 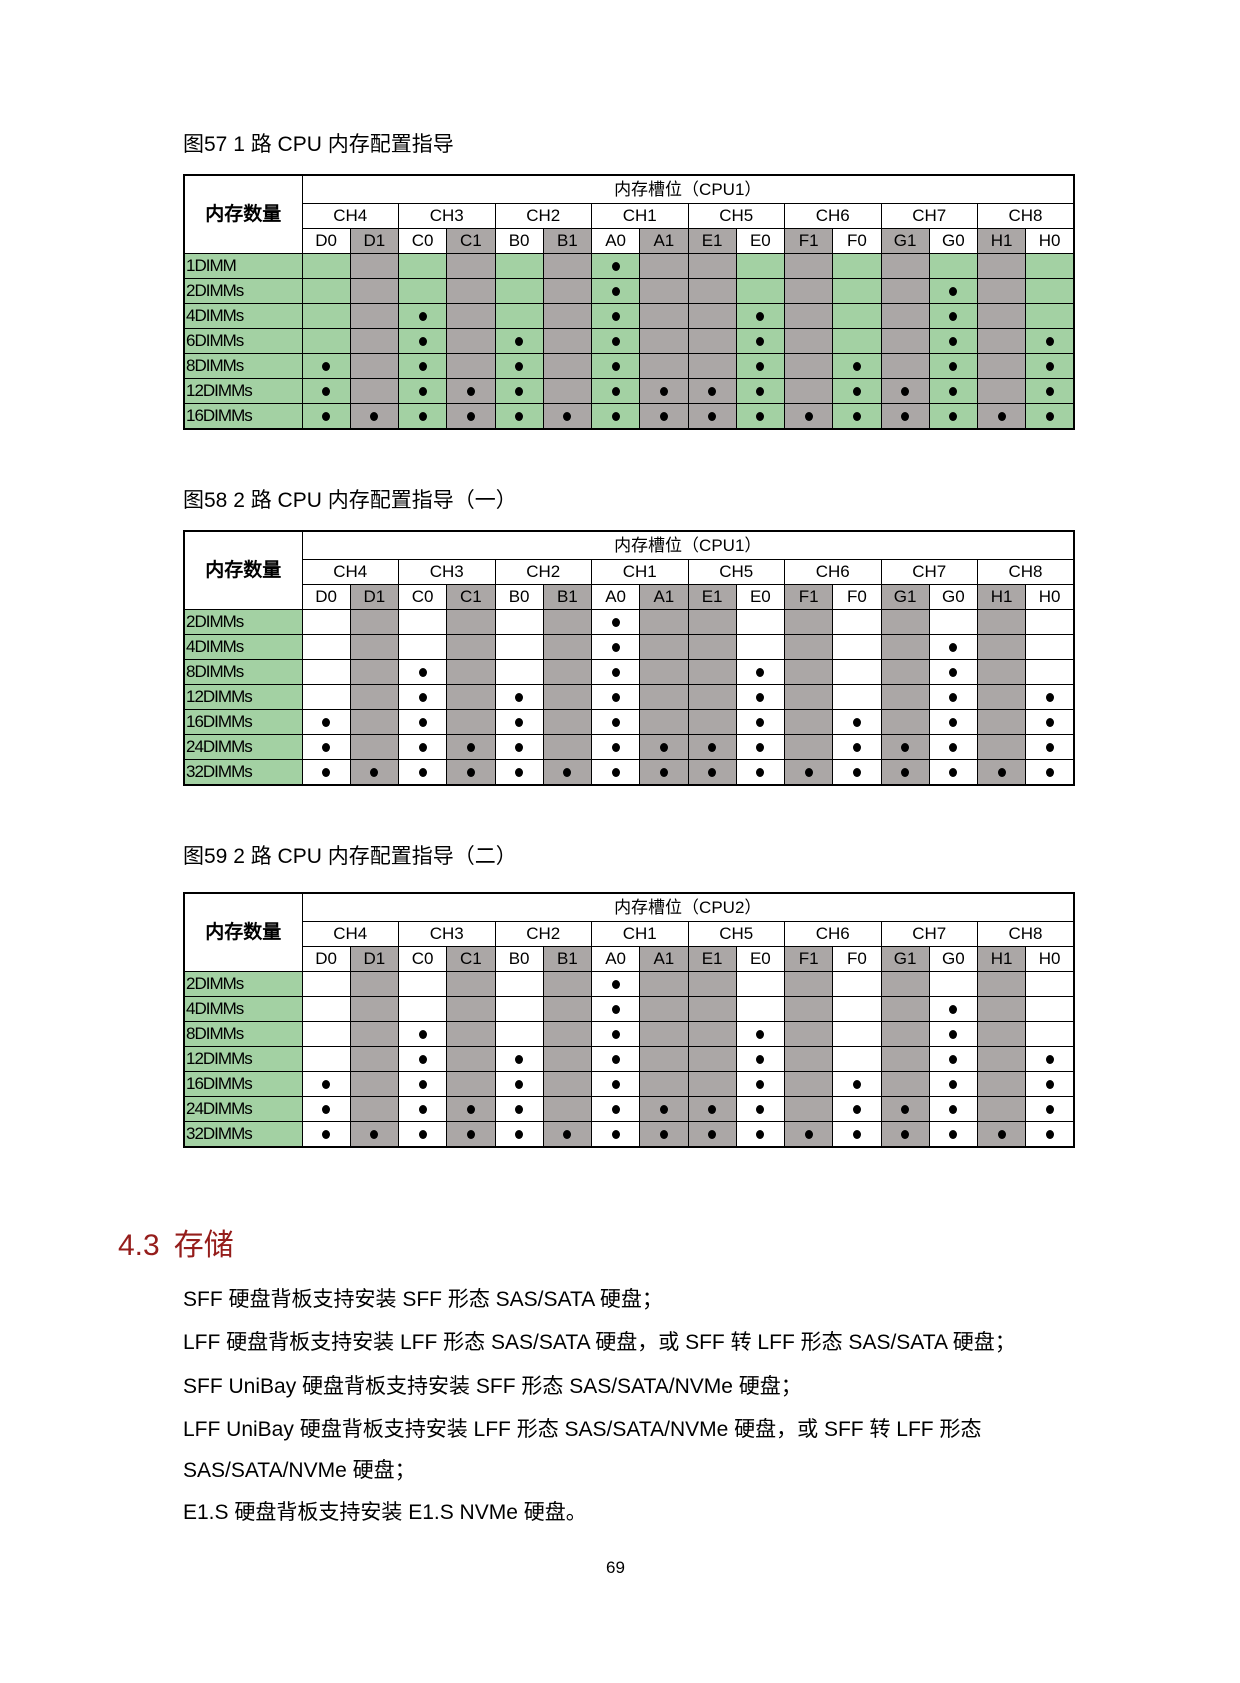 I want to click on page-number: 69, so click(x=615, y=1567).